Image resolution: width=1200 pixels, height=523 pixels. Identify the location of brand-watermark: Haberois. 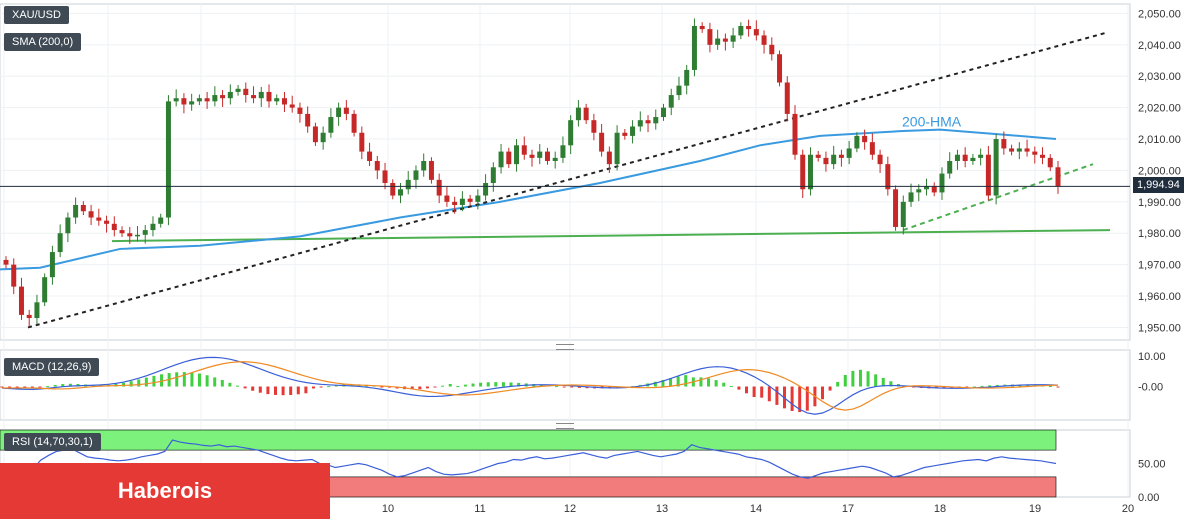
(165, 491).